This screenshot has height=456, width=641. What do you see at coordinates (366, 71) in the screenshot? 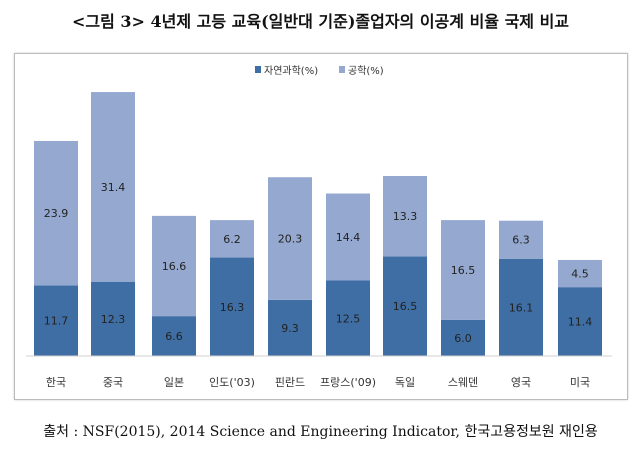
I see `legend-label: 공학(%)` at bounding box center [366, 71].